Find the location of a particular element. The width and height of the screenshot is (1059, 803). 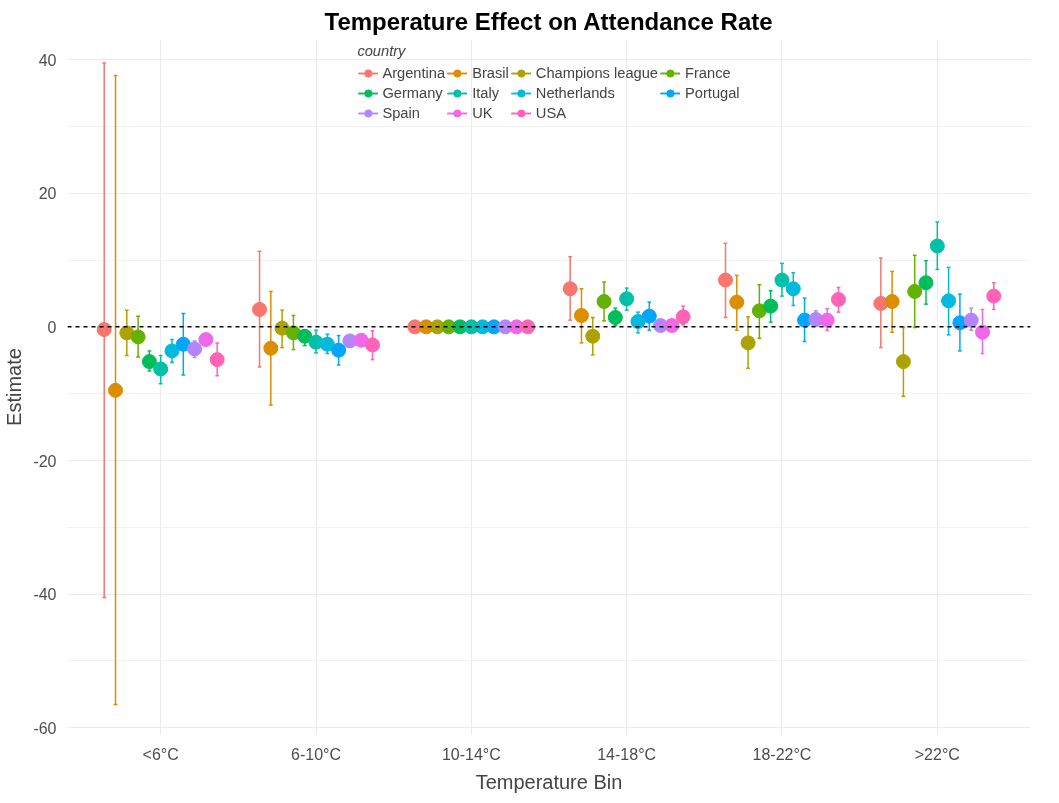

legend-label: Spain is located at coordinates (401, 113).